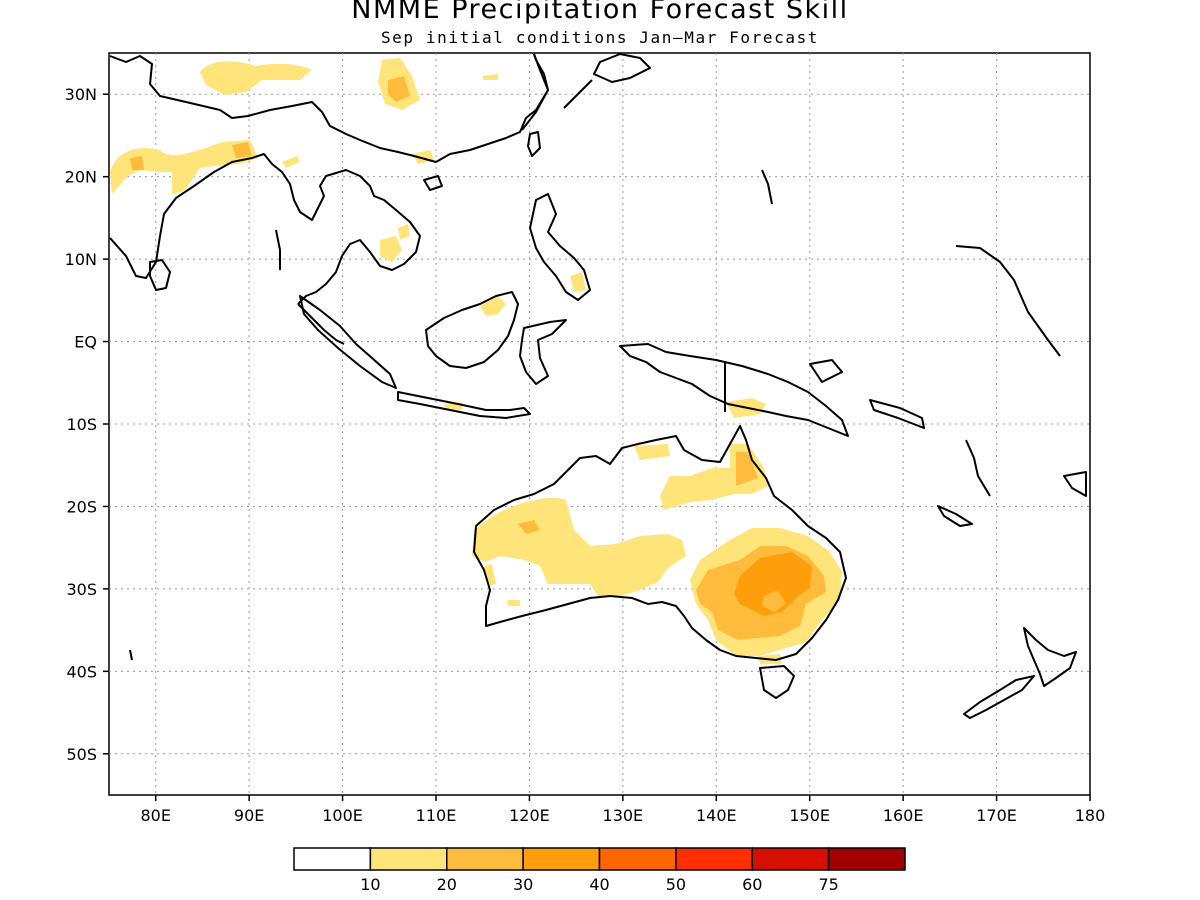 Image resolution: width=1200 pixels, height=900 pixels. I want to click on coast-maldives, so click(131, 655).